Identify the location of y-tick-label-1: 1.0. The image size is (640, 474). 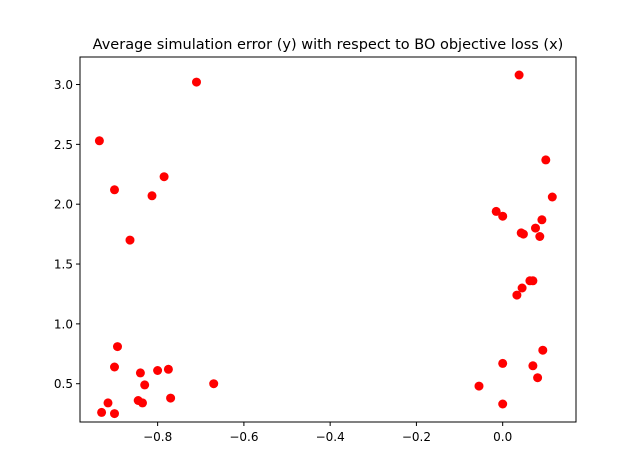
(63, 324).